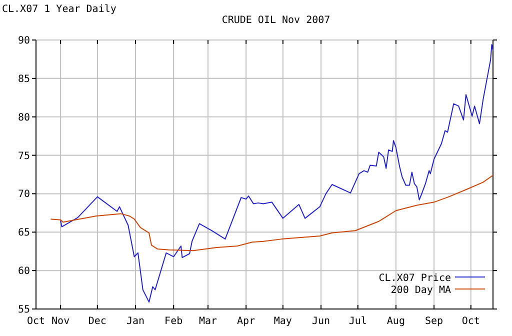 The height and width of the screenshot is (336, 512). I want to click on x-tick-label: Jan, so click(135, 321).